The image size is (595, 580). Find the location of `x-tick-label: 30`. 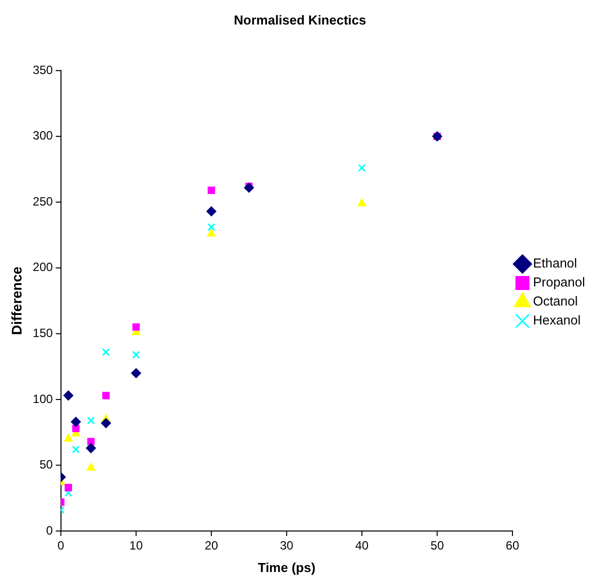

x-tick-label: 30 is located at coordinates (287, 545).